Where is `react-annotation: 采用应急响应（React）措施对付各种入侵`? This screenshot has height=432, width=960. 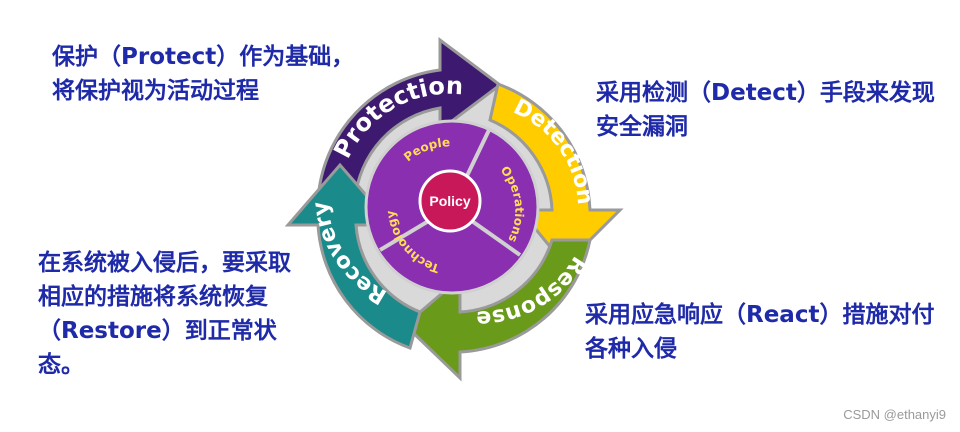
react-annotation: 采用应急响应（React）措施对付各种入侵 is located at coordinates (760, 332).